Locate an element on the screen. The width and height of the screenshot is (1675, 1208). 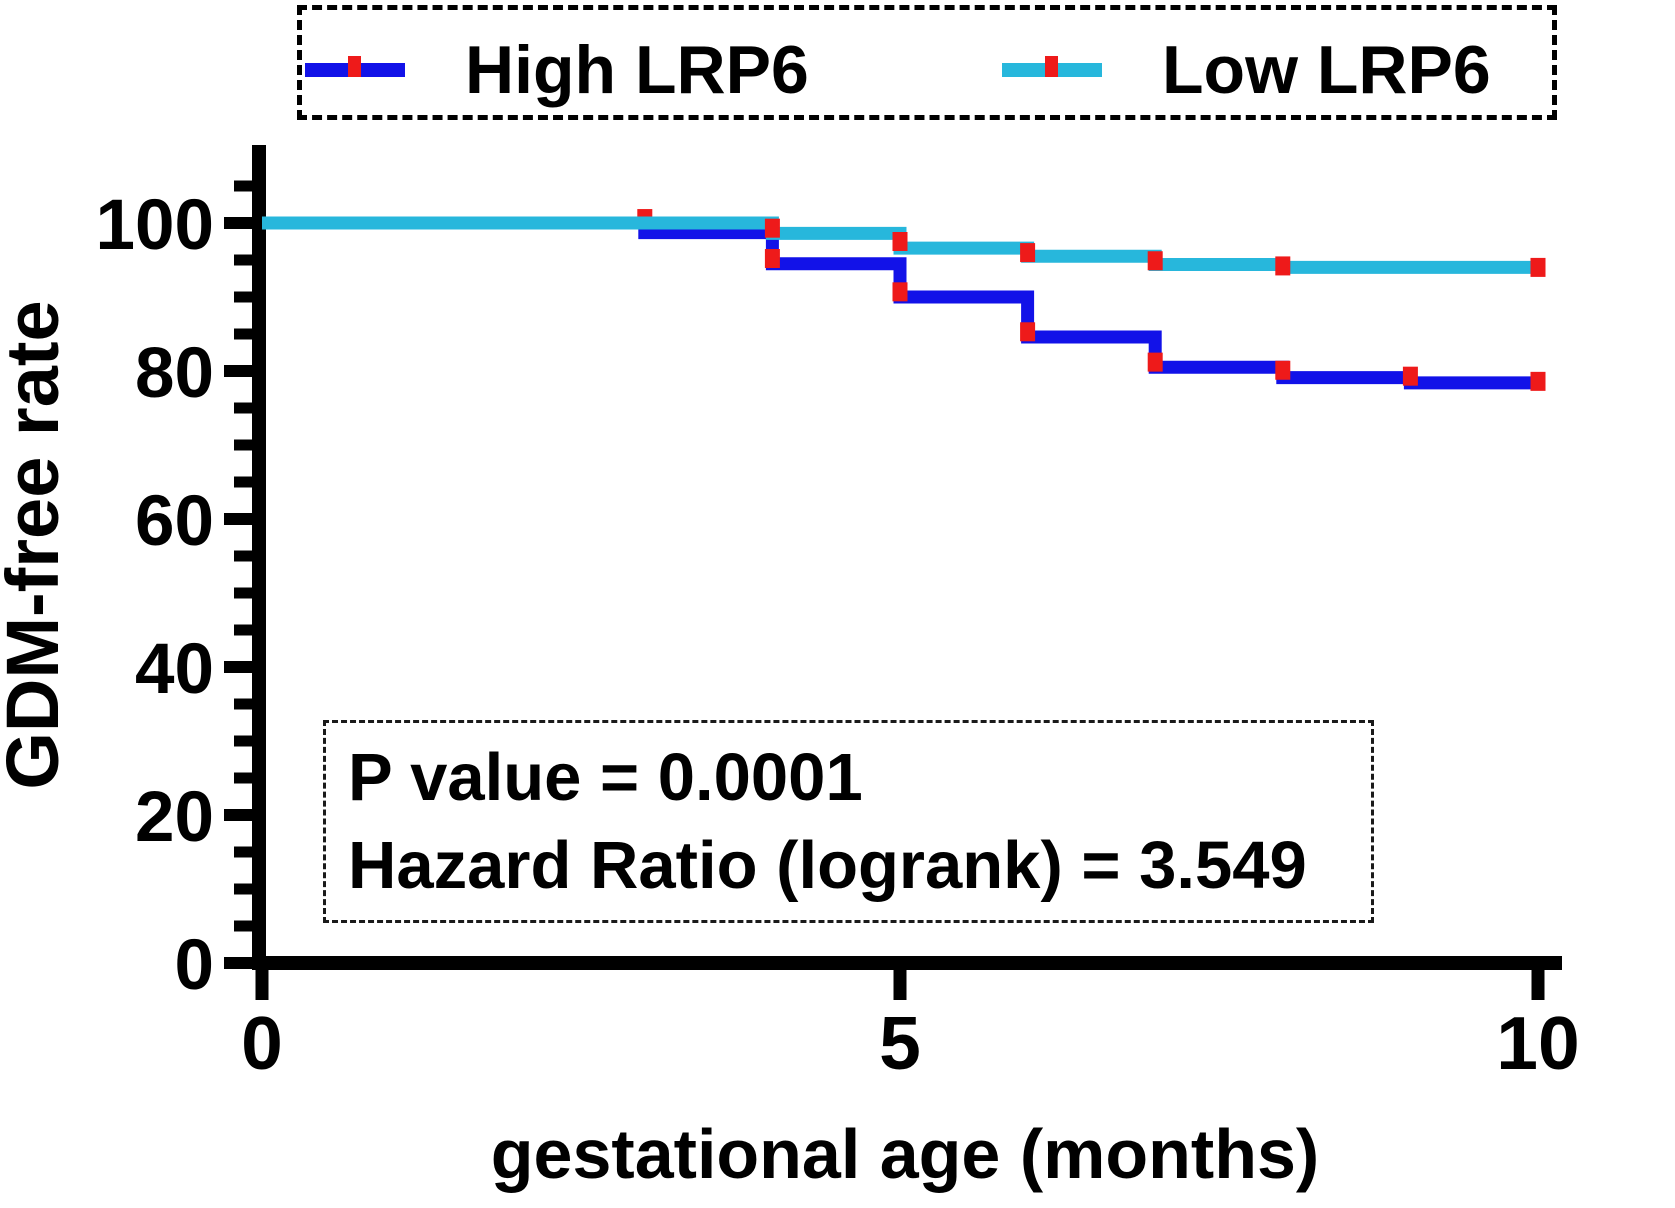
legend-entry-high-lrp6: High LRP6 is located at coordinates (557, 69).